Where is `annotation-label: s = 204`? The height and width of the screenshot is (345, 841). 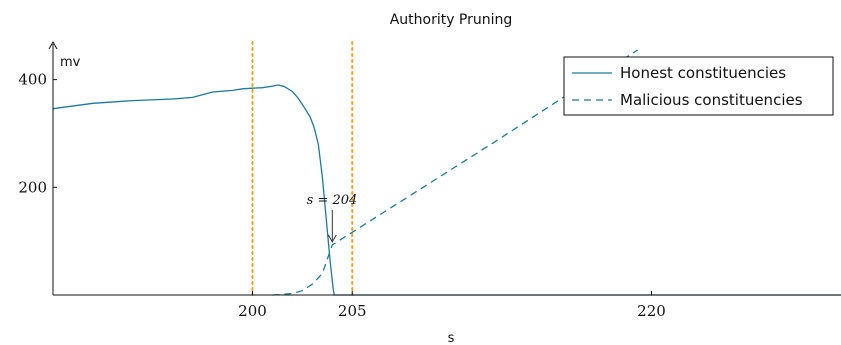
annotation-label: s = 204 is located at coordinates (332, 200).